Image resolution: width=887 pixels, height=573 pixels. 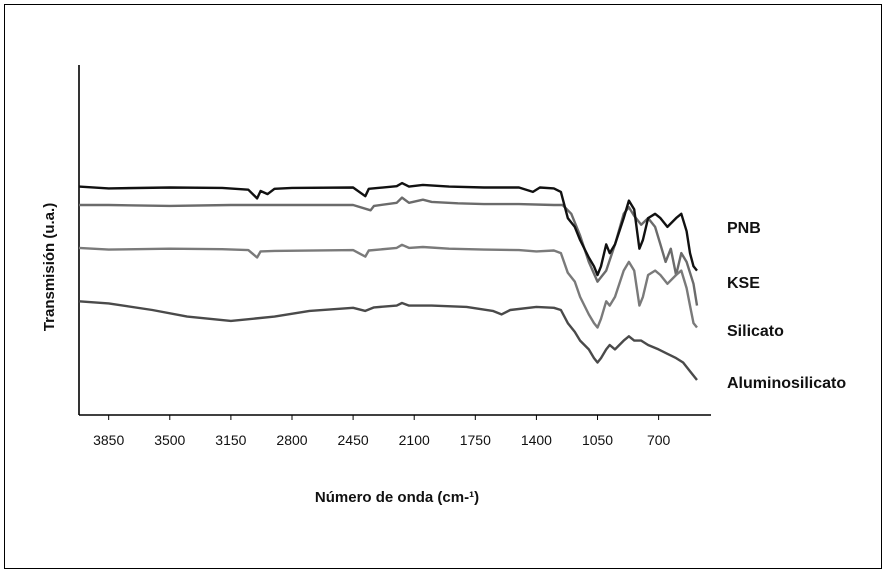 What do you see at coordinates (388, 340) in the screenshot?
I see `series-line-aluminosilicato` at bounding box center [388, 340].